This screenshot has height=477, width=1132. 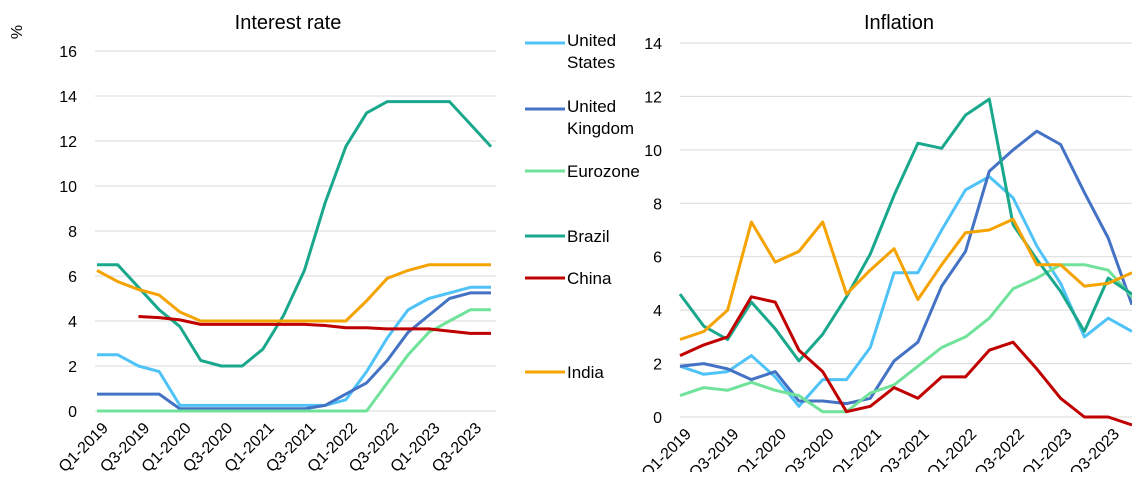 I want to click on inflation-y-tick-label: 14, so click(x=653, y=44).